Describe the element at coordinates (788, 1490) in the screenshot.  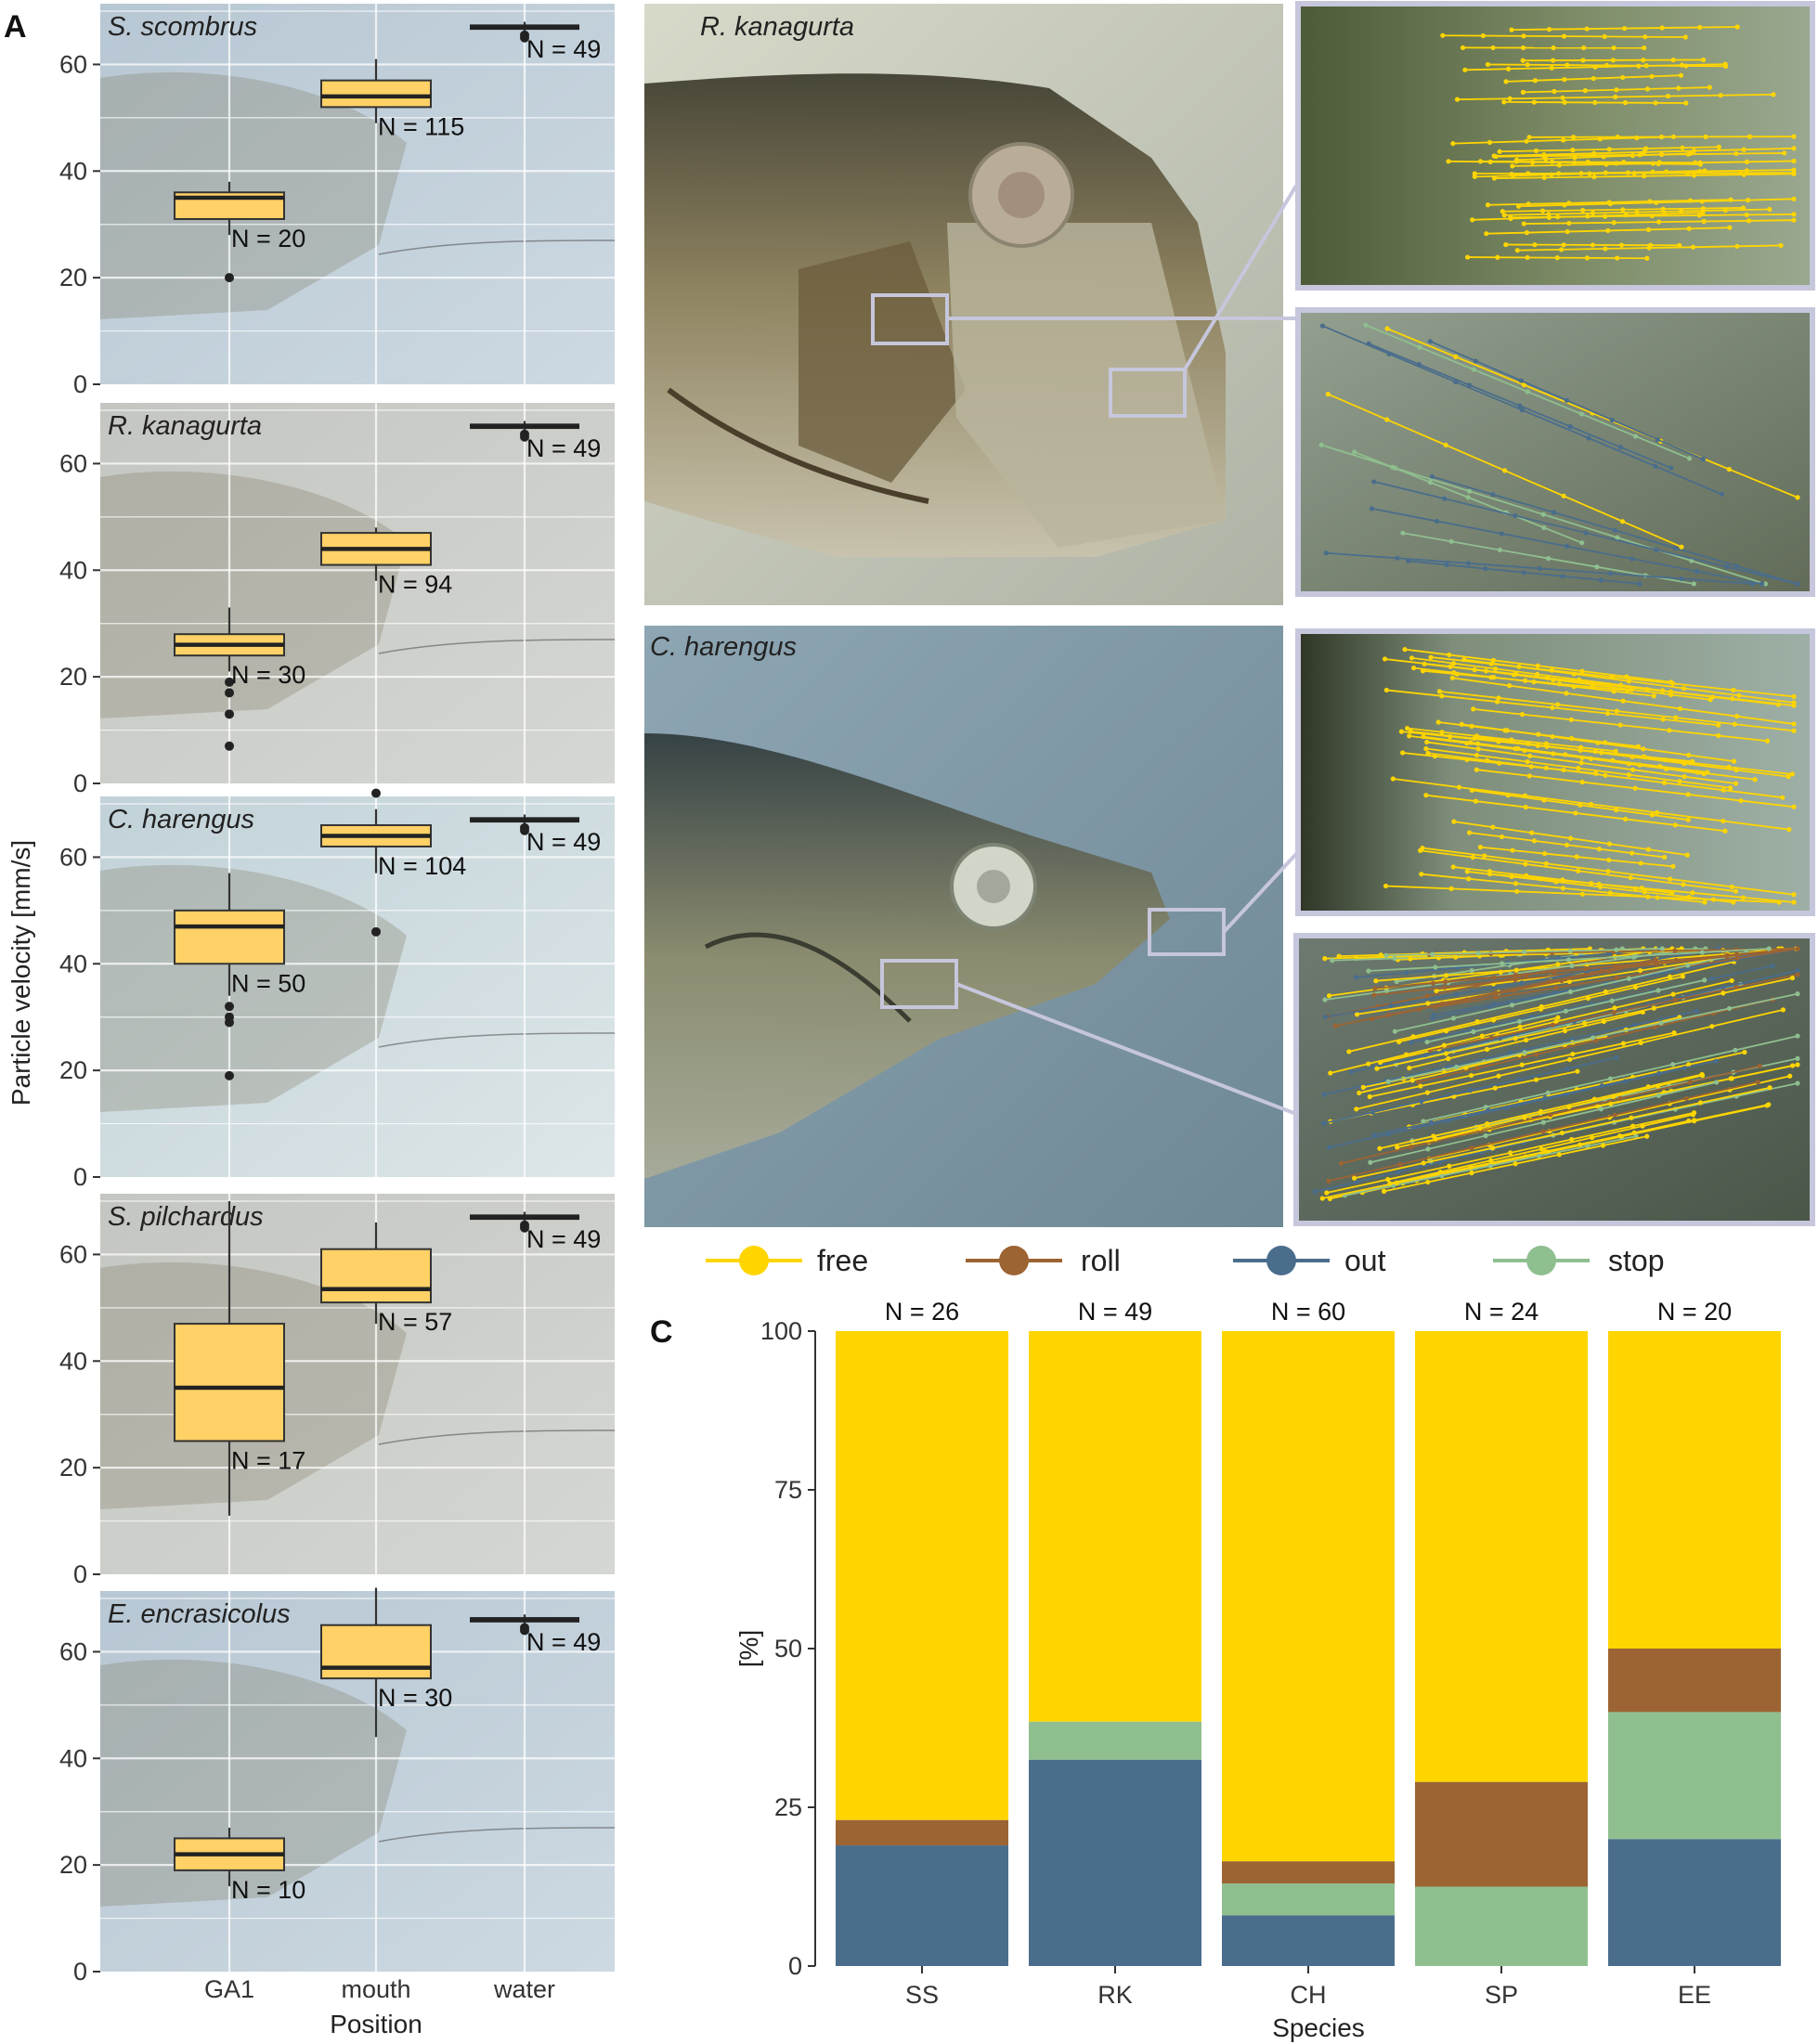
I see `y-tick-label: 75` at that location.